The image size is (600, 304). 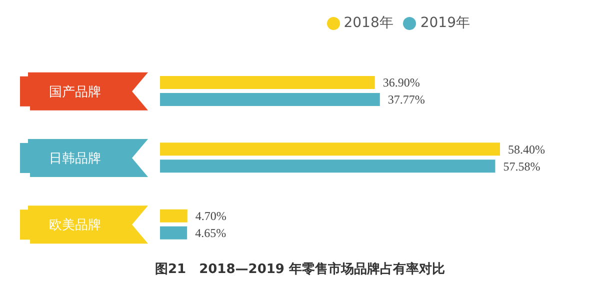 What do you see at coordinates (521, 166) in the screenshot?
I see `data-label: 57.58%` at bounding box center [521, 166].